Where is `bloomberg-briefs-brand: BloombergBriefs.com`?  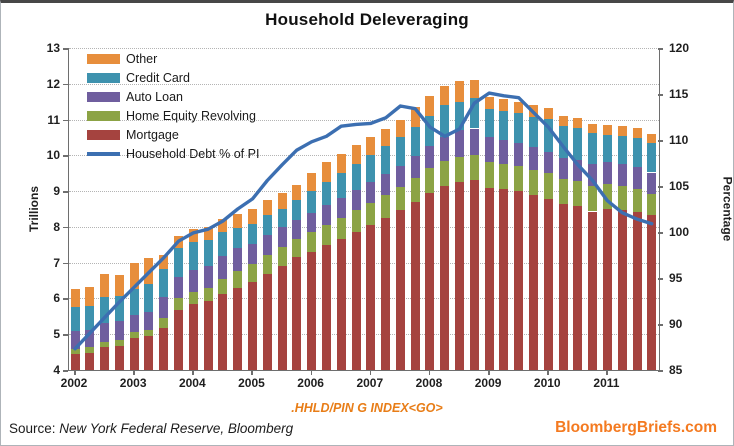 bloomberg-briefs-brand: BloombergBriefs.com is located at coordinates (636, 427).